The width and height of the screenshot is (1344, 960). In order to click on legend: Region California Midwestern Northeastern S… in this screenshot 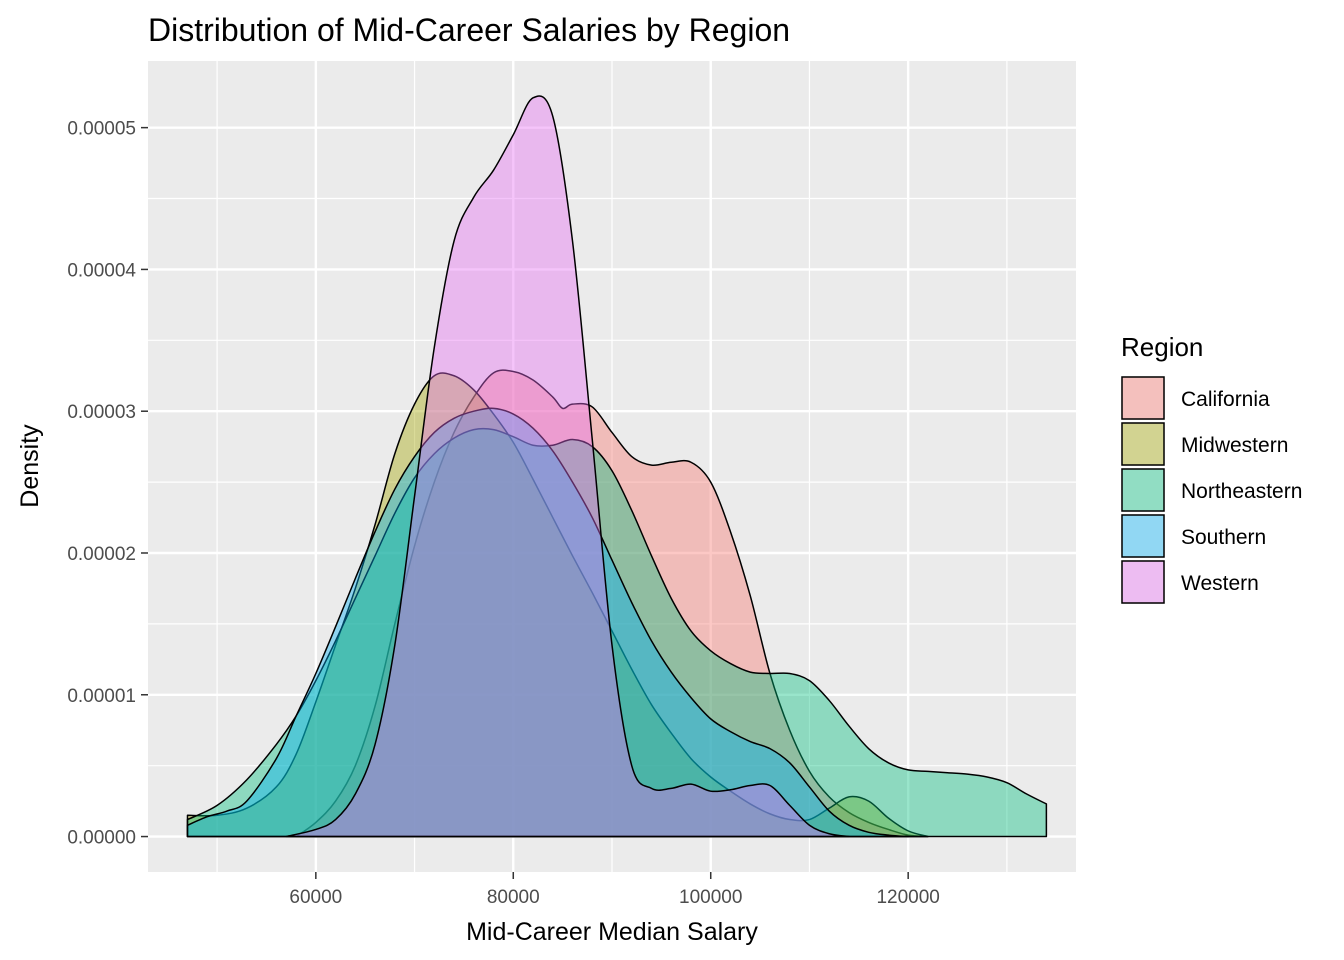, I will do `click(1211, 468)`.